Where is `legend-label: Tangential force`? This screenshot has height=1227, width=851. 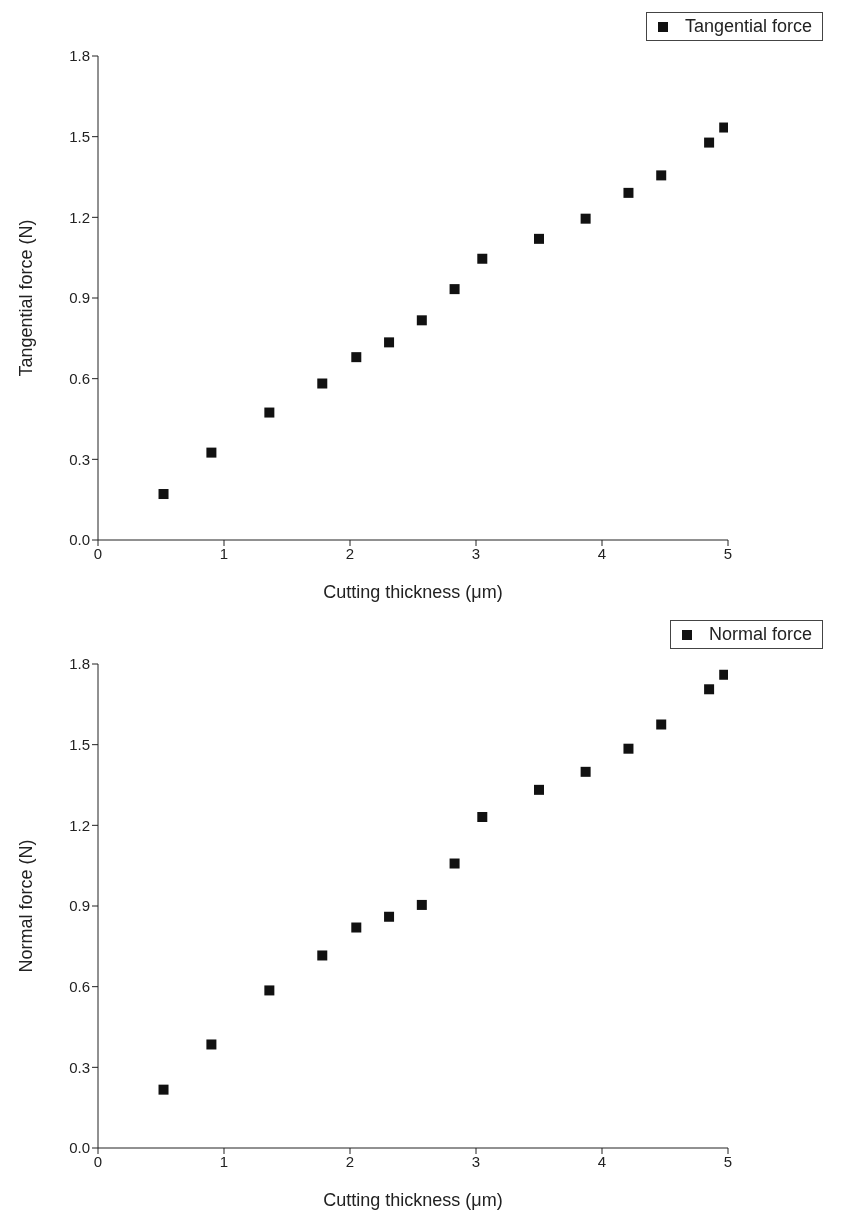 legend-label: Tangential force is located at coordinates (748, 26).